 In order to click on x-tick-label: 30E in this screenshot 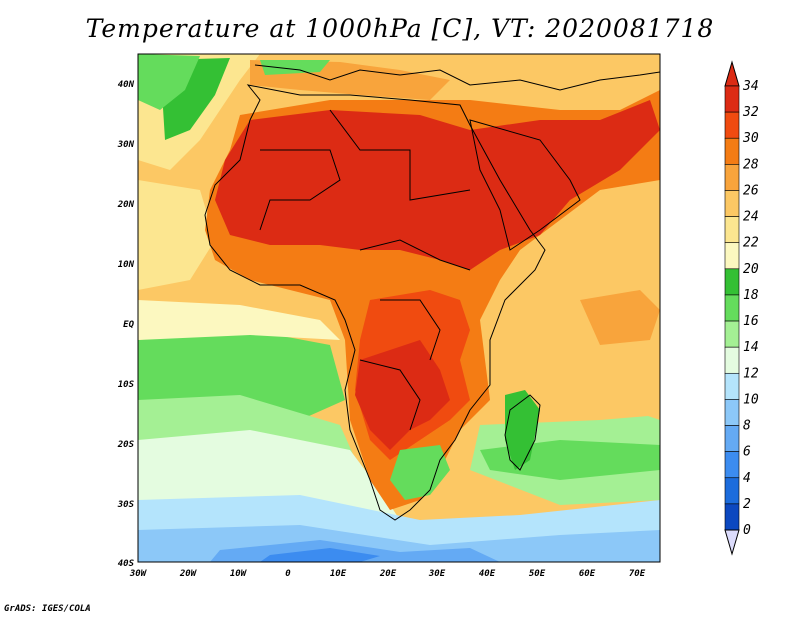, I will do `click(437, 574)`.